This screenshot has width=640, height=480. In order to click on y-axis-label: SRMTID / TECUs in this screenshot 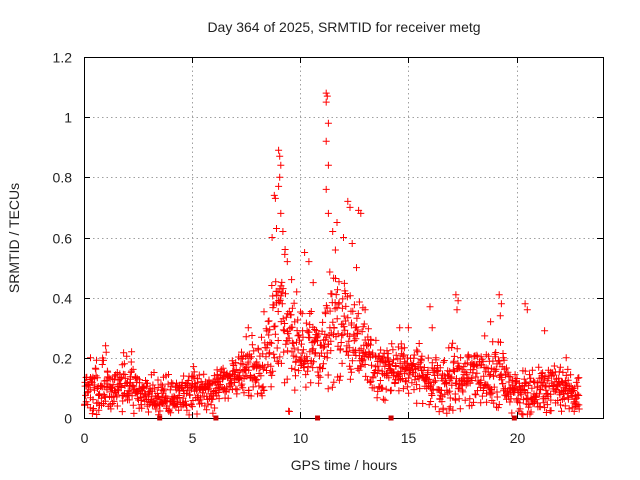, I will do `click(14, 238)`.